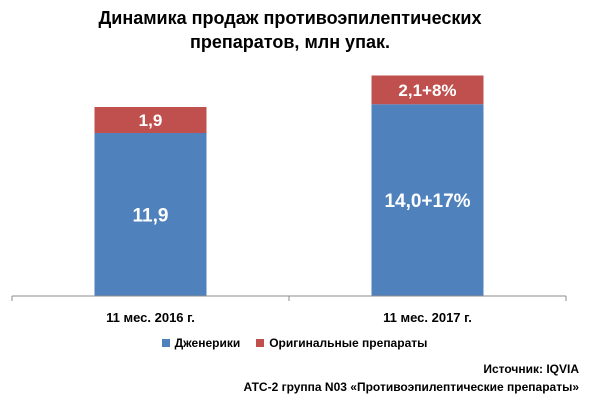  I want to click on data-label-generics-1: 14,0+17%, so click(427, 201).